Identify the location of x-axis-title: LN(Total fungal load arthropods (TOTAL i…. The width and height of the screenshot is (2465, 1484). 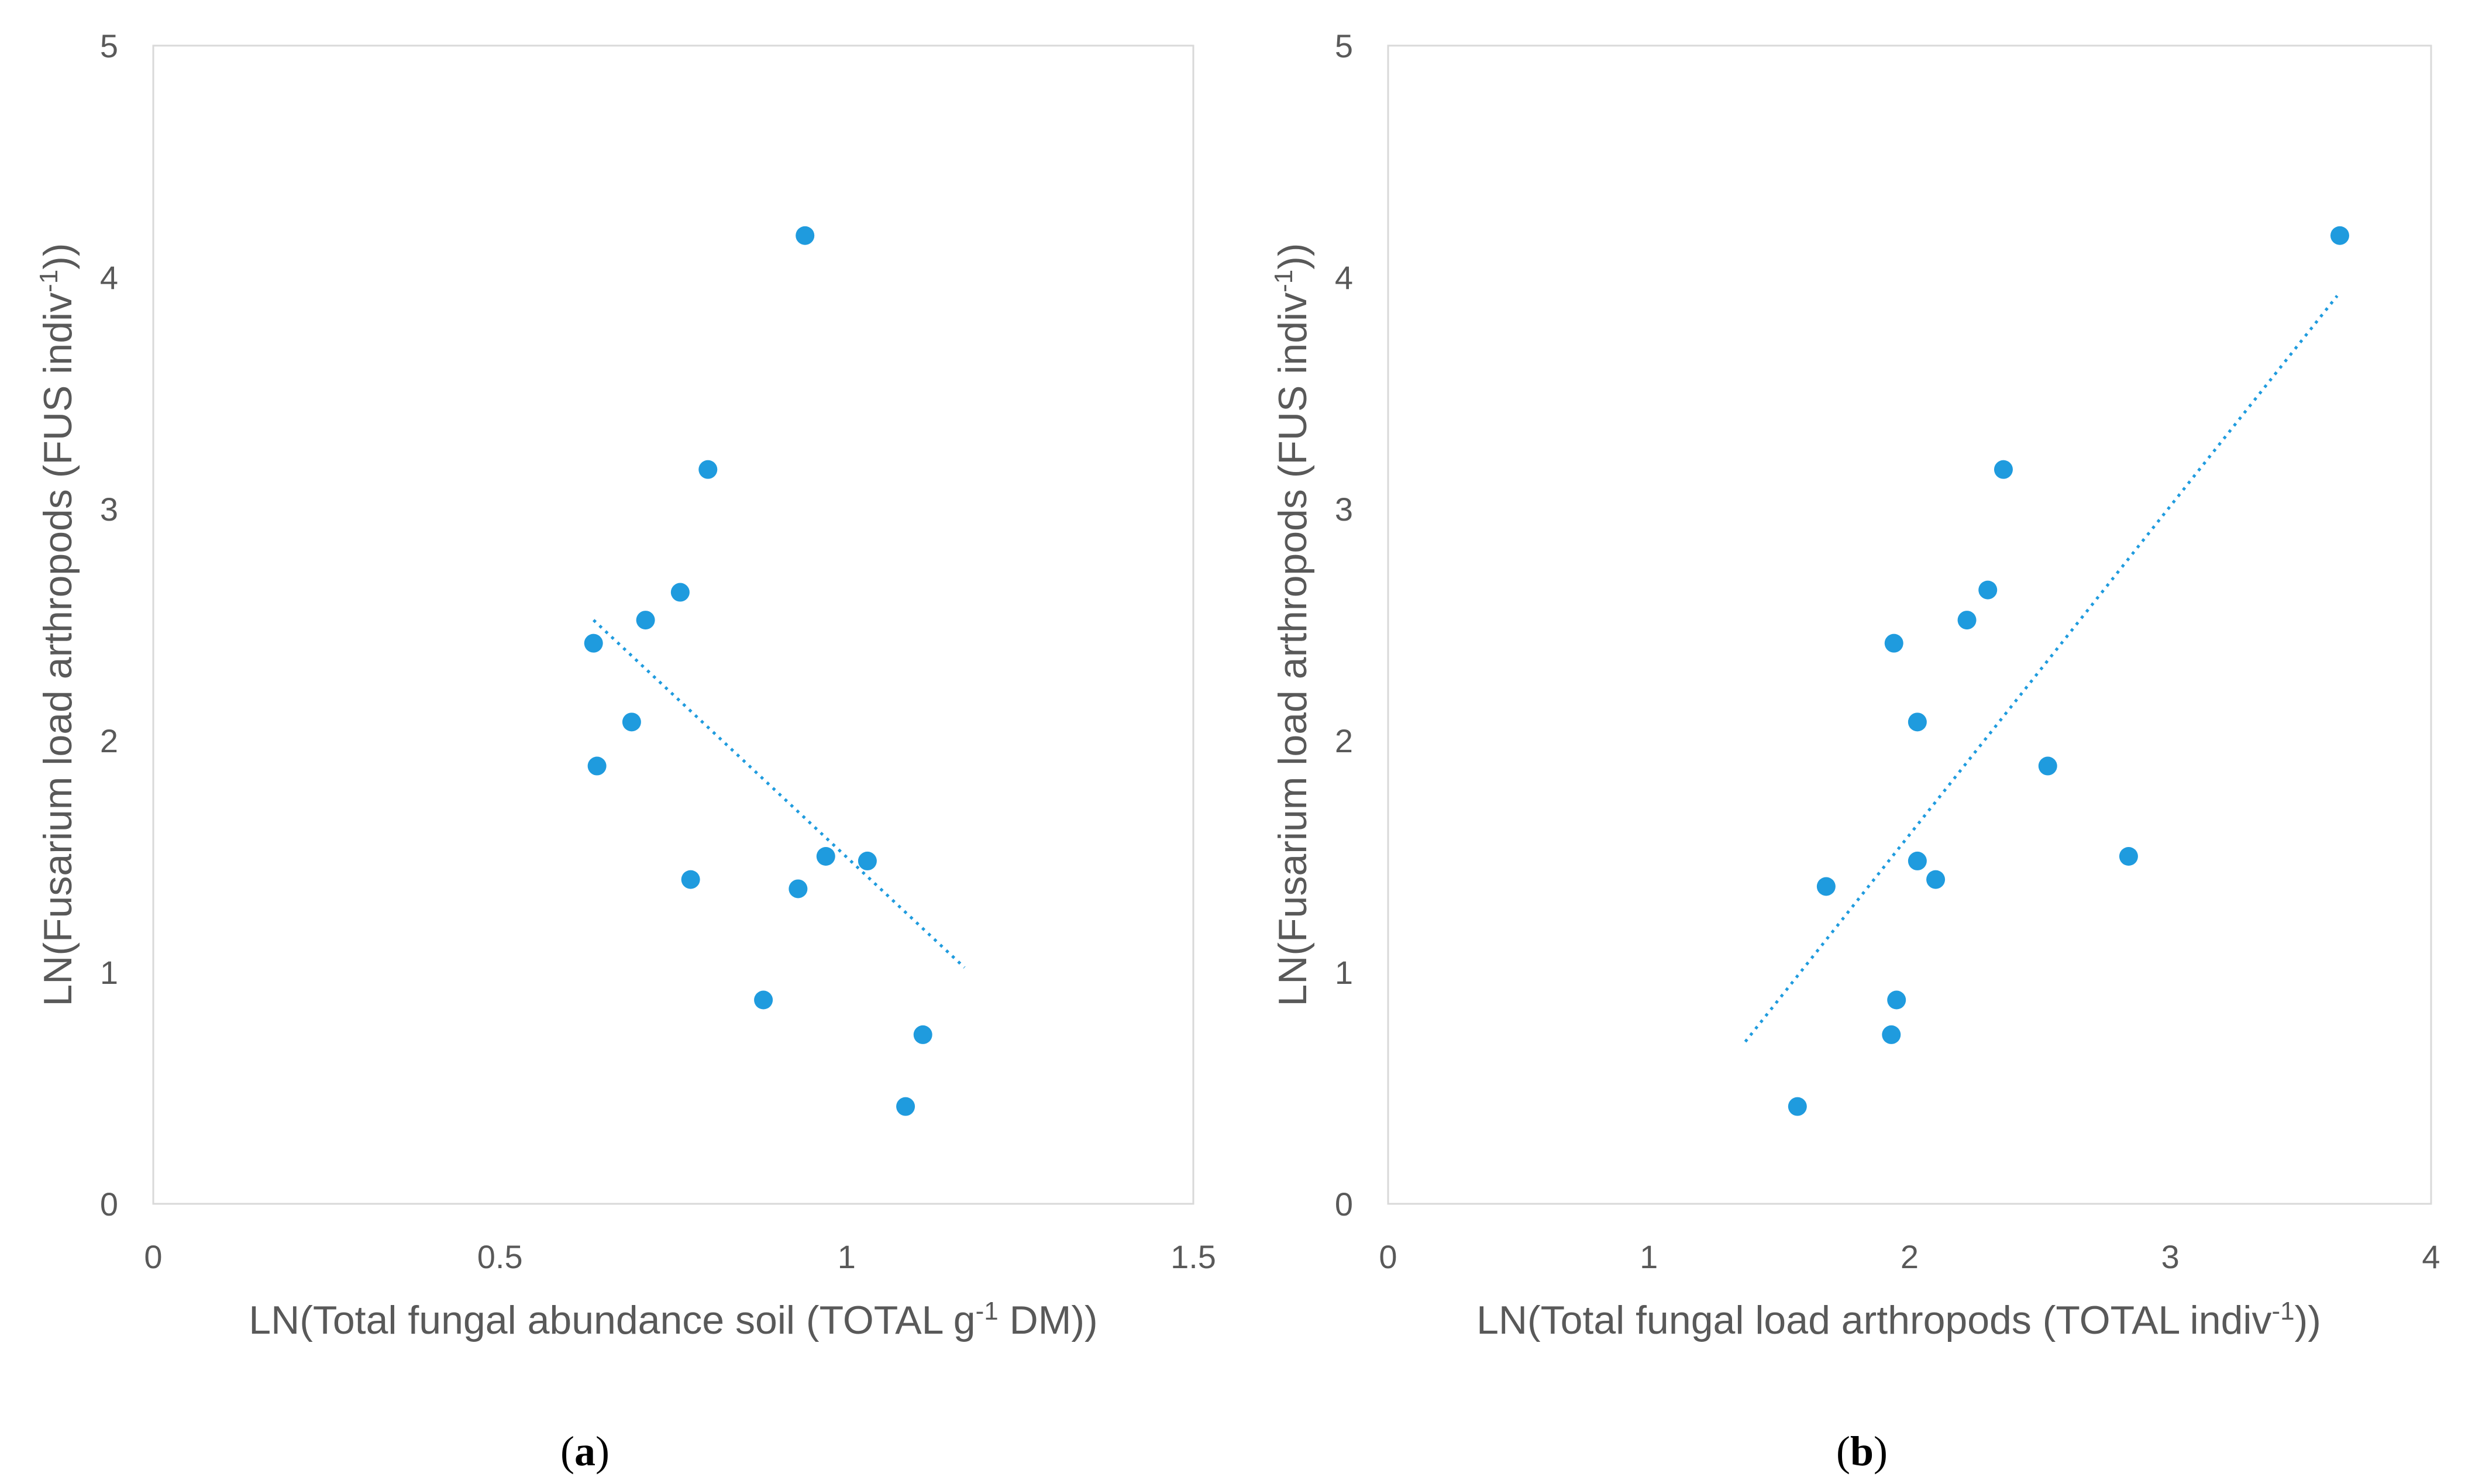
(1898, 1320).